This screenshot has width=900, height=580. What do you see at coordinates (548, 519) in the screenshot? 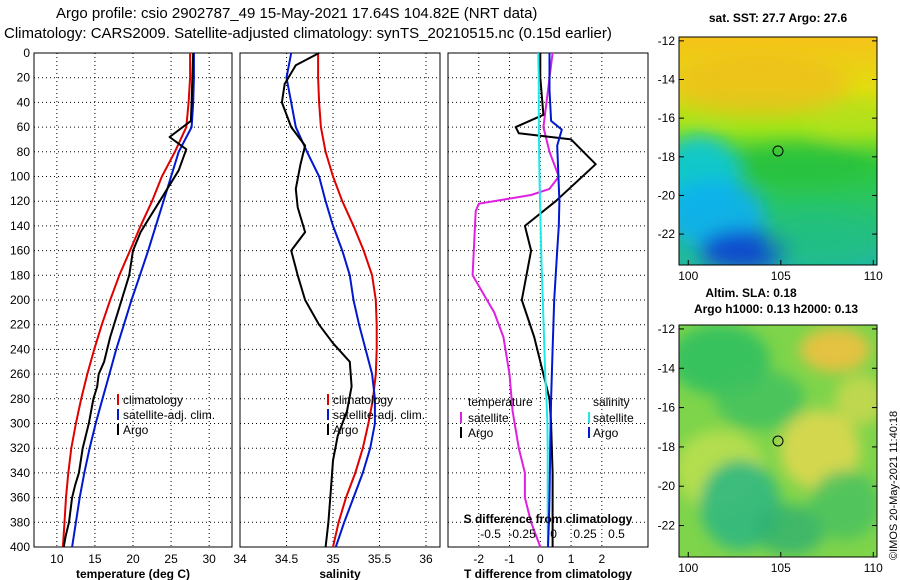
I see `difference-xlabel-top: S difference from climatology` at bounding box center [548, 519].